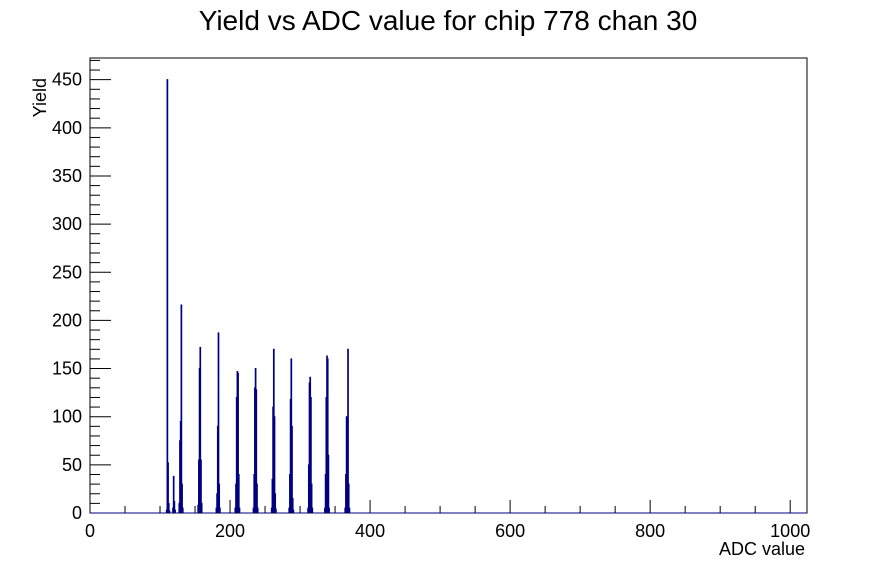 The width and height of the screenshot is (896, 572). I want to click on x-tick-label: 1000, so click(790, 531).